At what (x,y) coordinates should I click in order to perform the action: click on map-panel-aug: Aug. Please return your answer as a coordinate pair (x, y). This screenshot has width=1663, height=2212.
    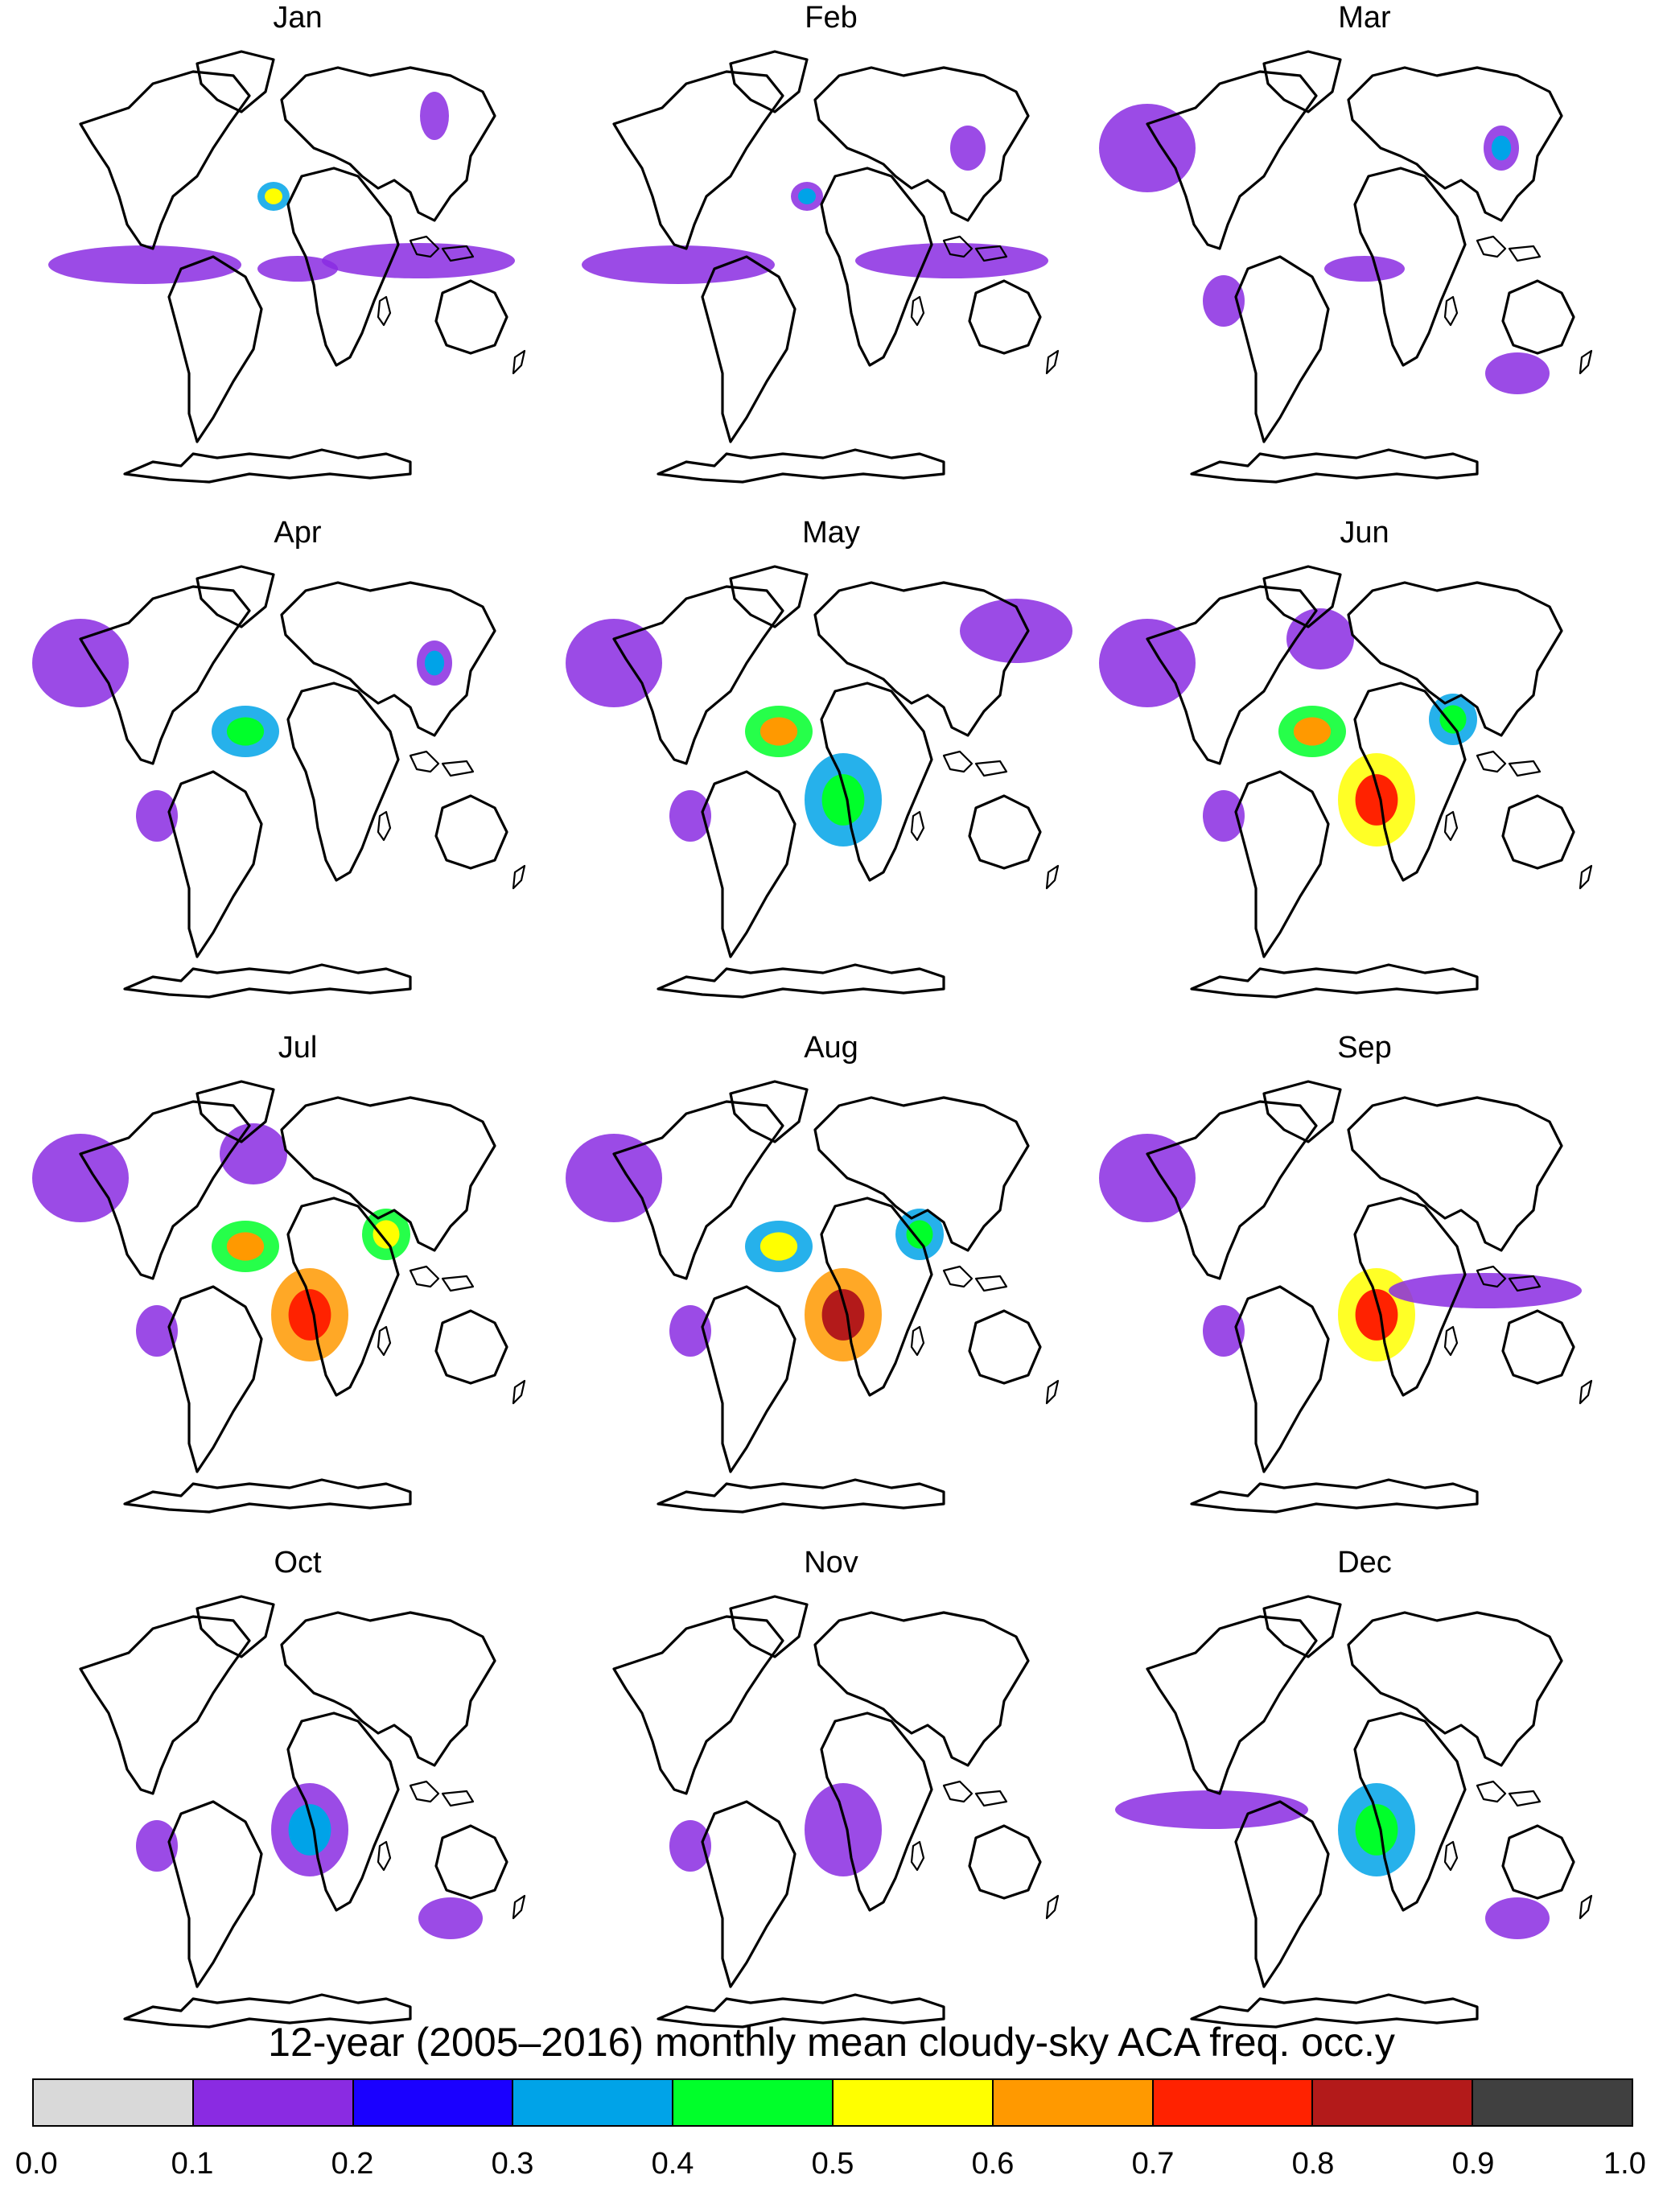
    Looking at the image, I should click on (831, 1287).